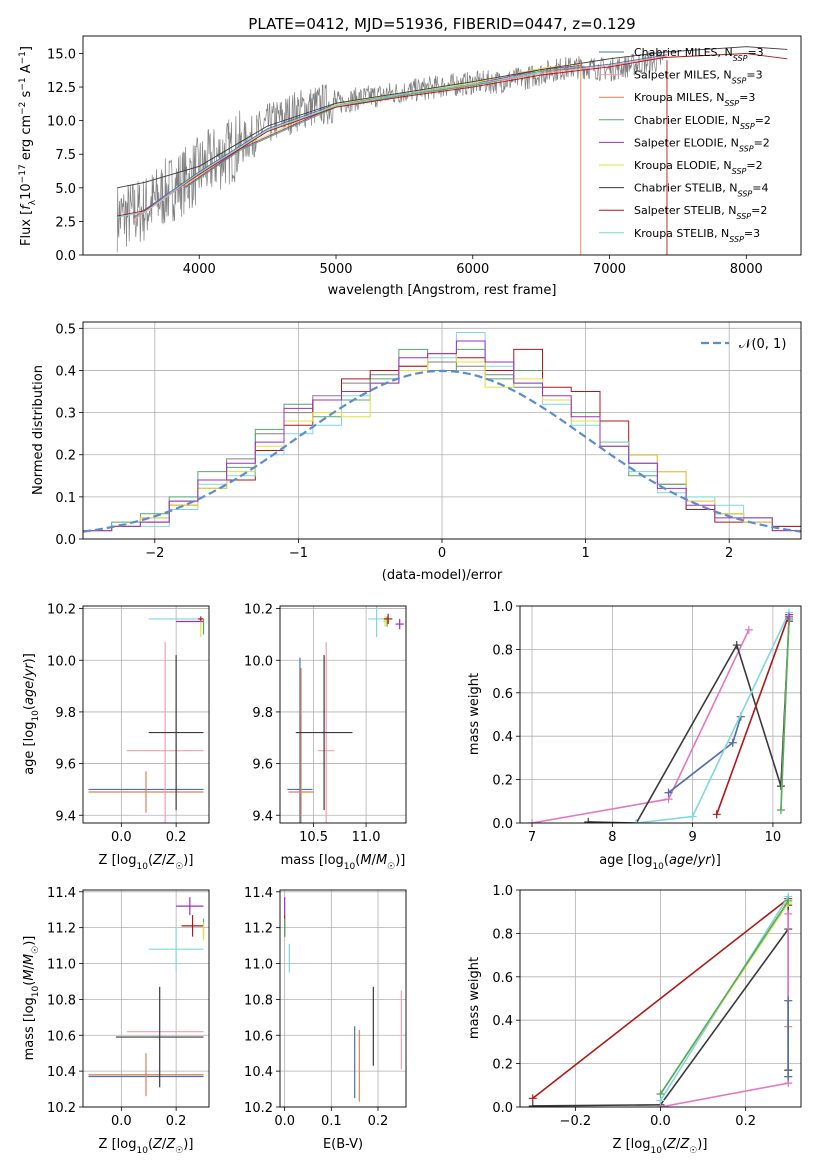 Image resolution: width=819 pixels, height=1170 pixels. What do you see at coordinates (442, 553) in the screenshot?
I see `x-tick-label: 0` at bounding box center [442, 553].